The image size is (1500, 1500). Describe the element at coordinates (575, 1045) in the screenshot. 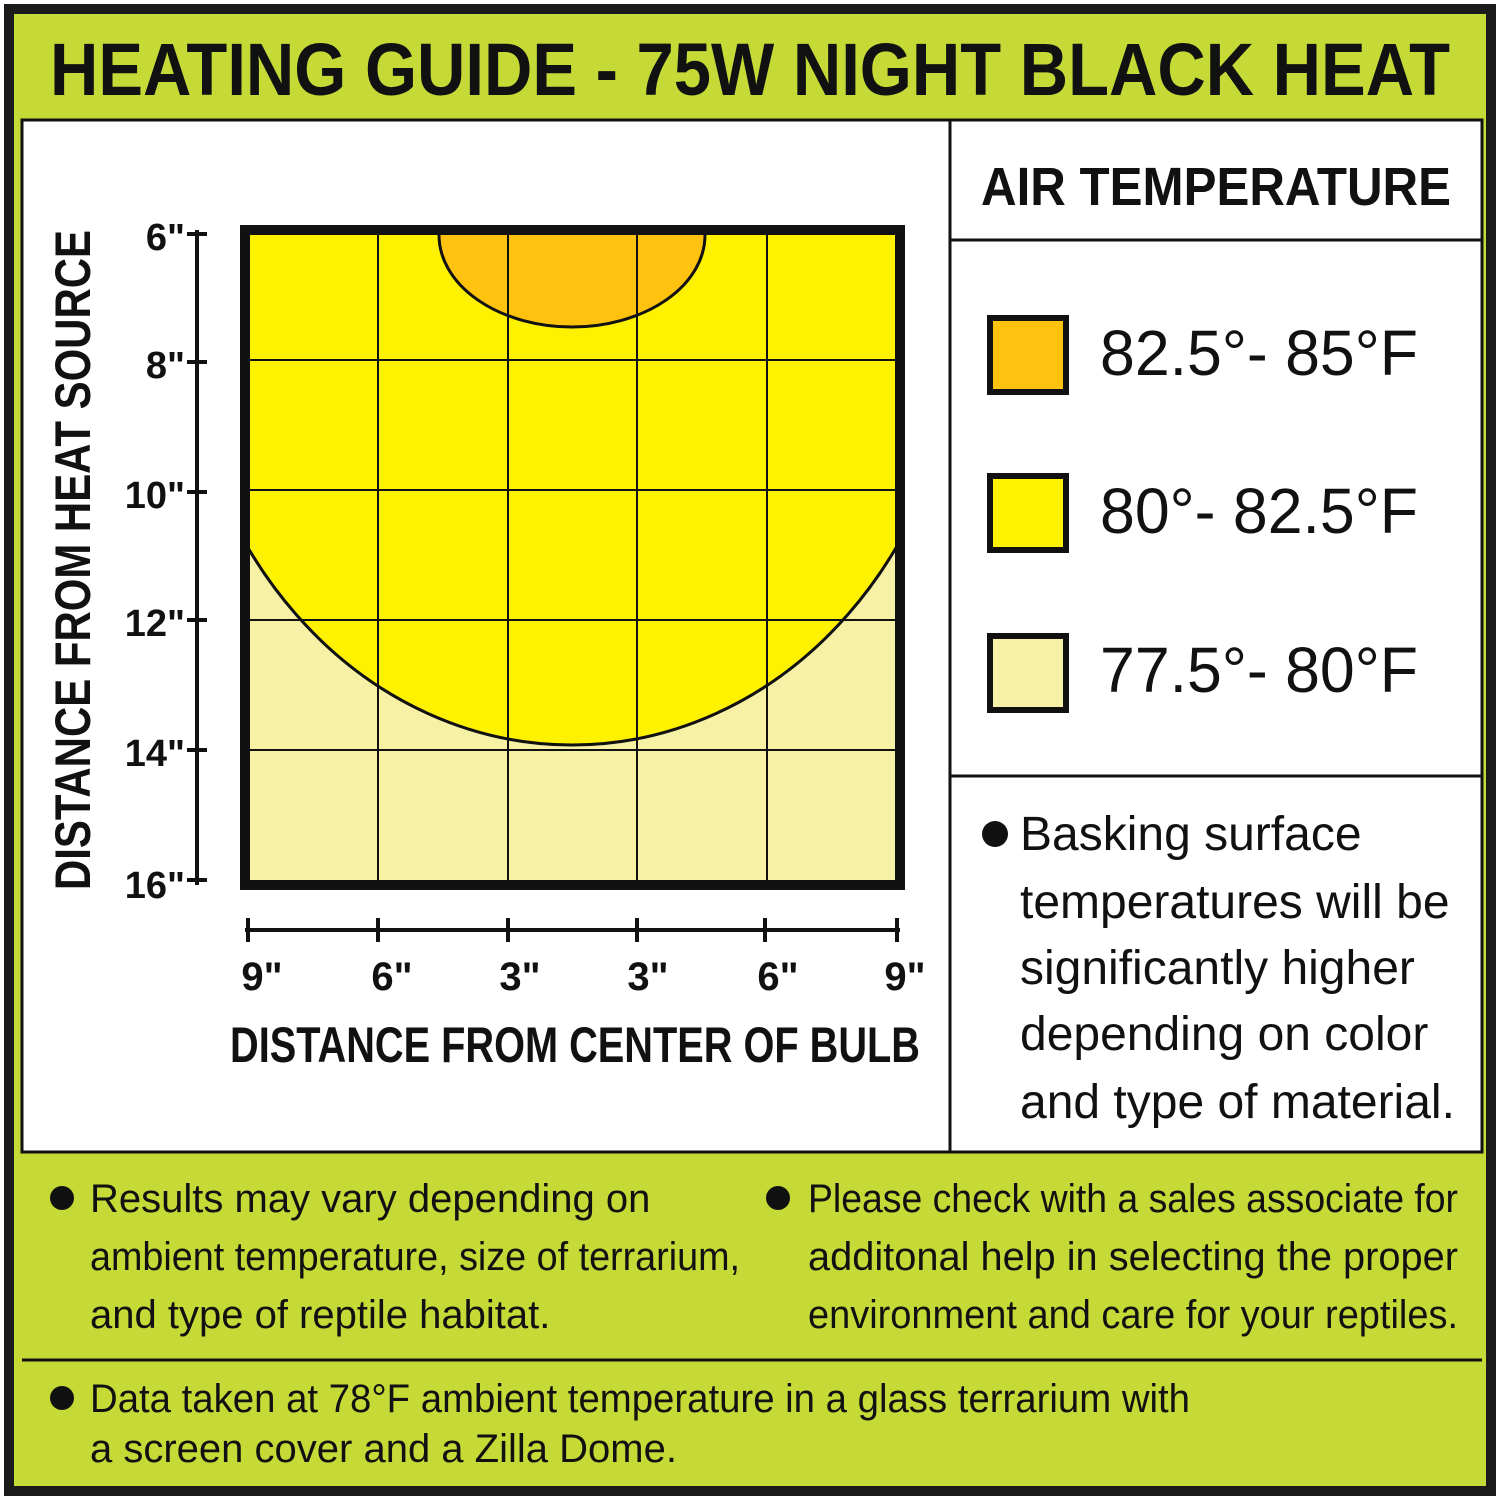

I see `x-axis-label: DISTANCE FROM CENTER OF BULB` at that location.